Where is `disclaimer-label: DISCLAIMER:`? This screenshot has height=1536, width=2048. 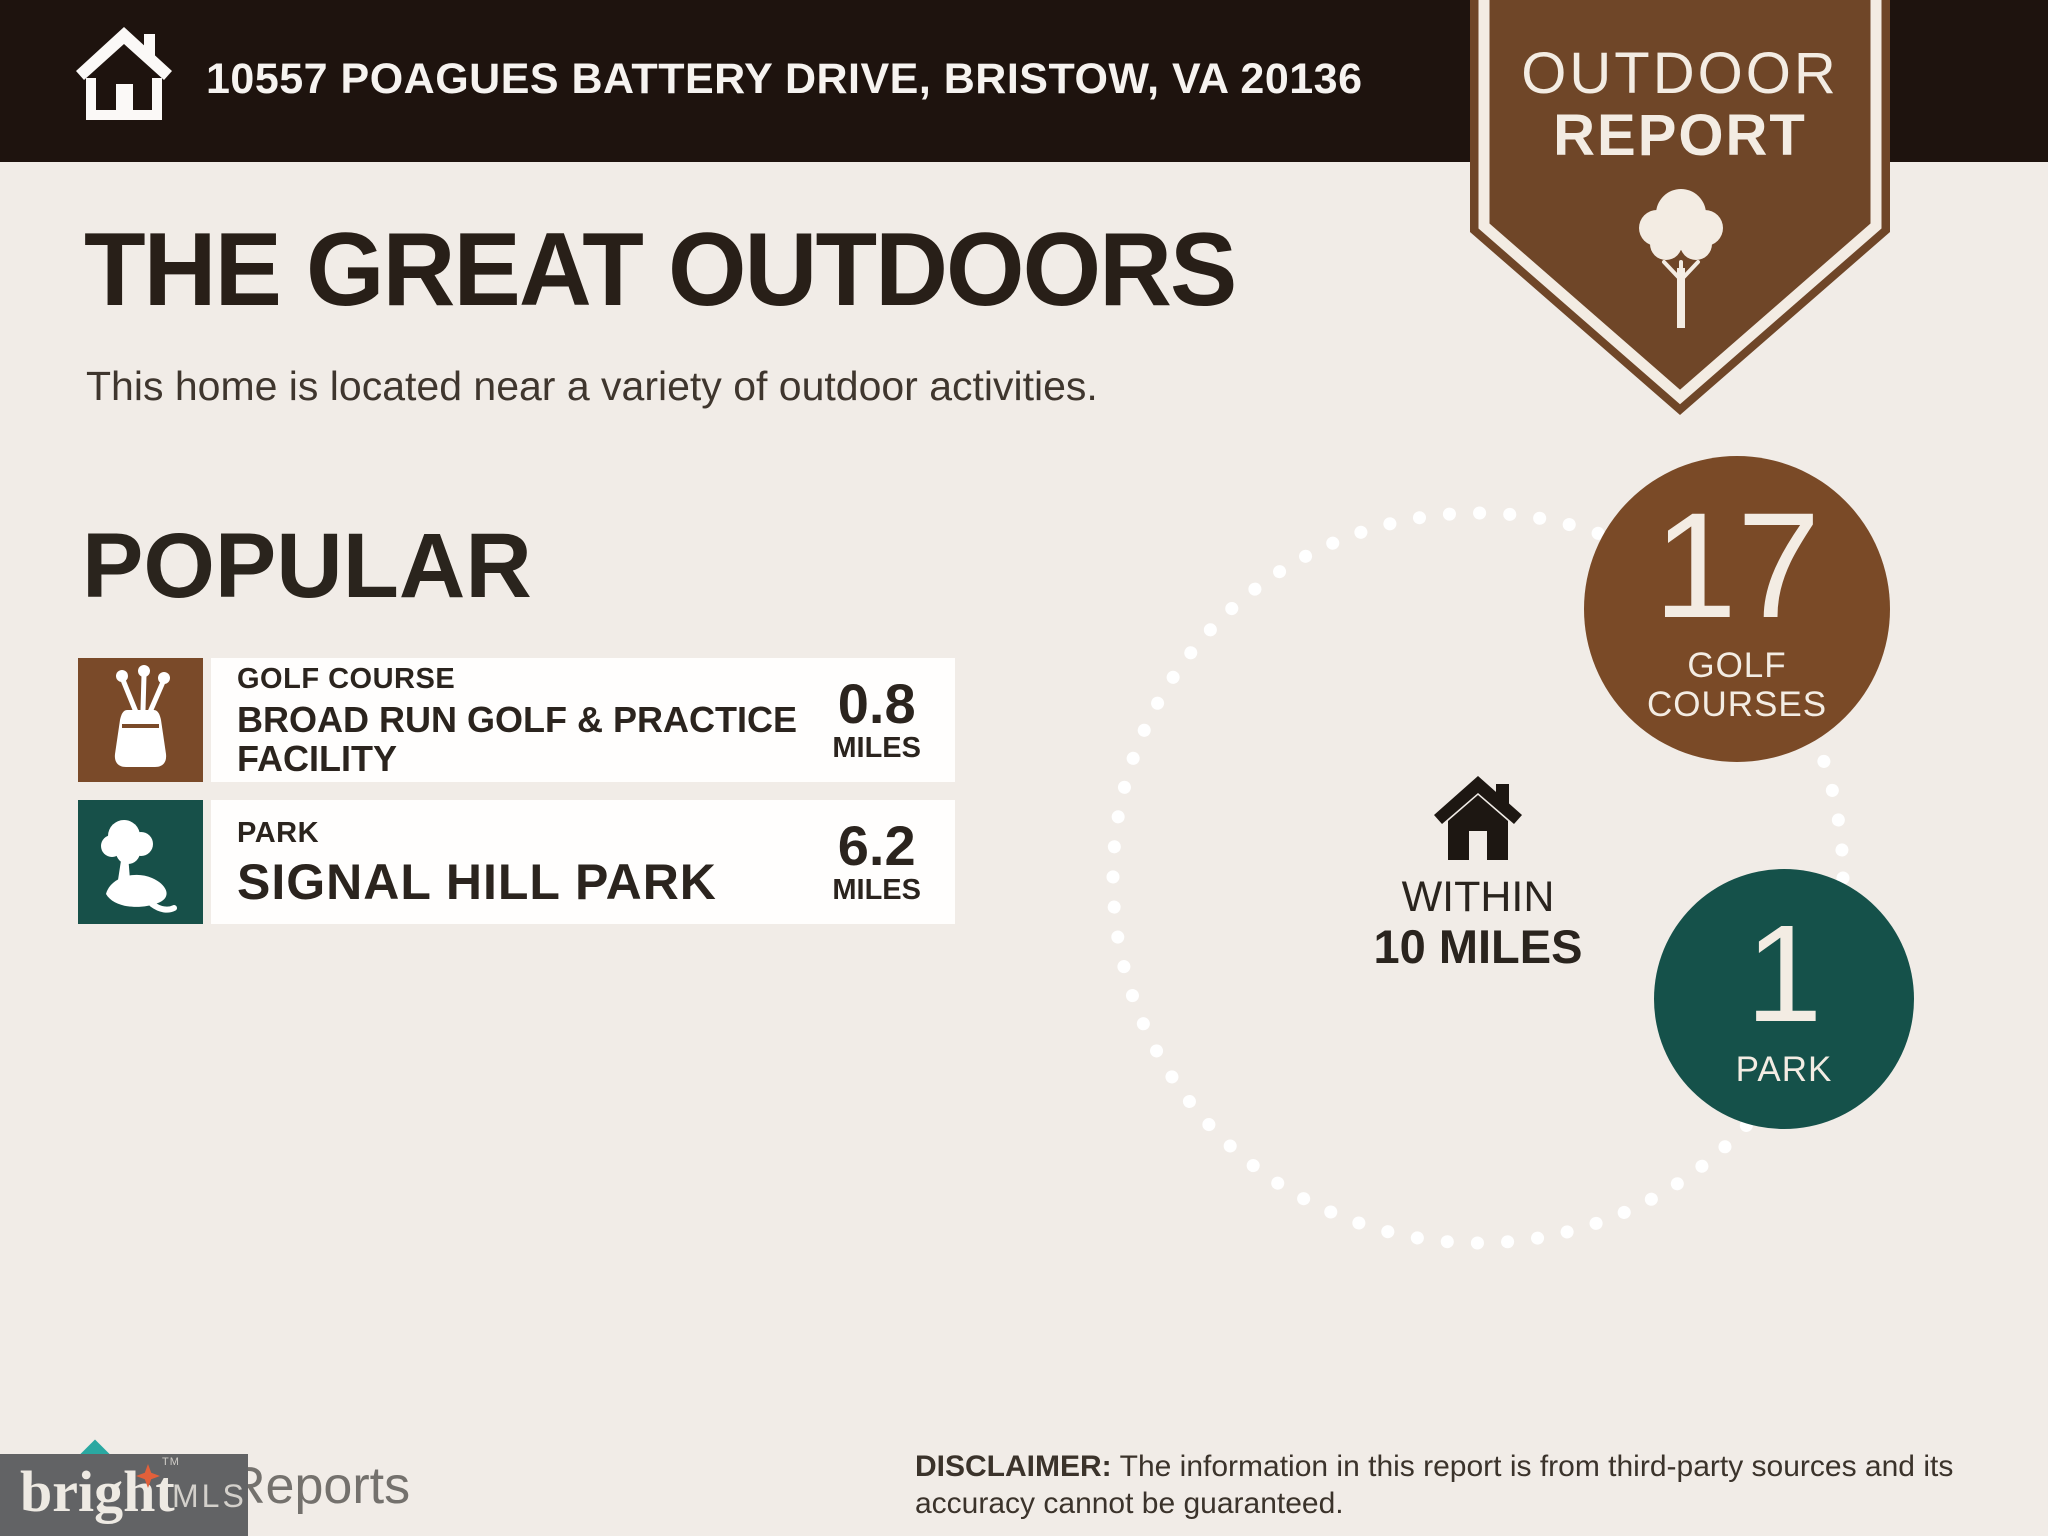
disclaimer-label: DISCLAIMER: is located at coordinates (1013, 1466).